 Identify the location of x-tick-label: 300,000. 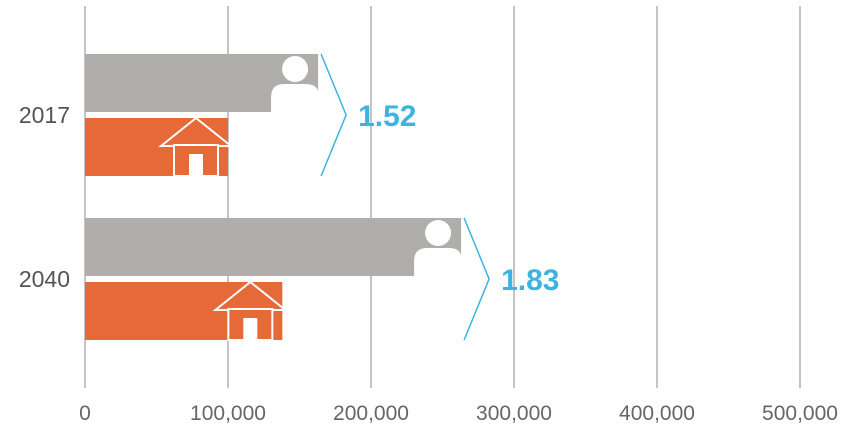
(514, 413).